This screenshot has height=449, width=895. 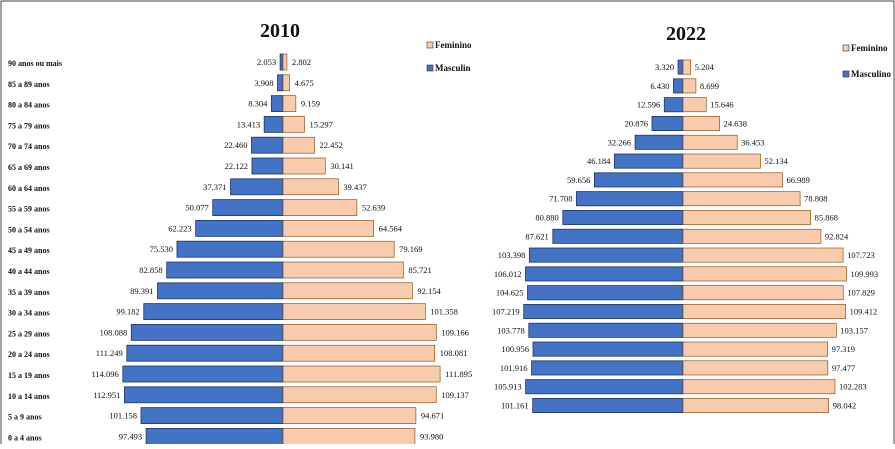 What do you see at coordinates (429, 291) in the screenshot?
I see `value-label-female: 92.154` at bounding box center [429, 291].